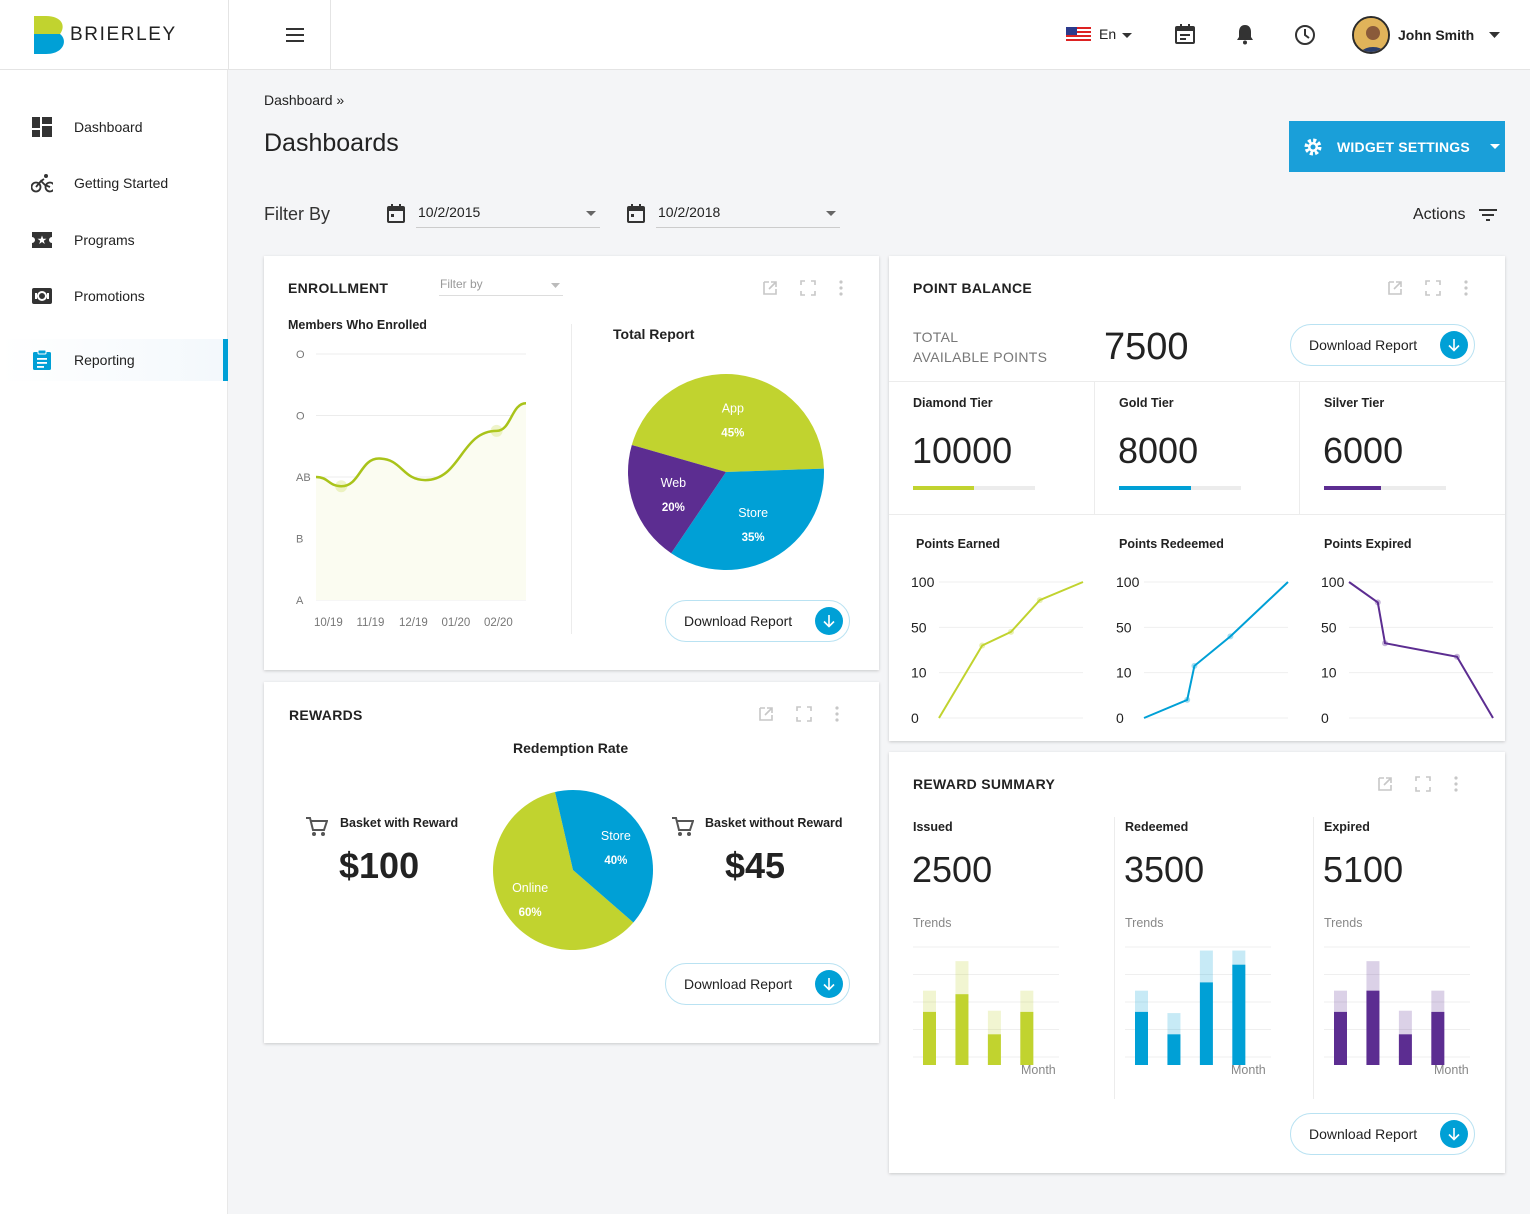 The image size is (1530, 1214). I want to click on avatar, so click(1371, 35).